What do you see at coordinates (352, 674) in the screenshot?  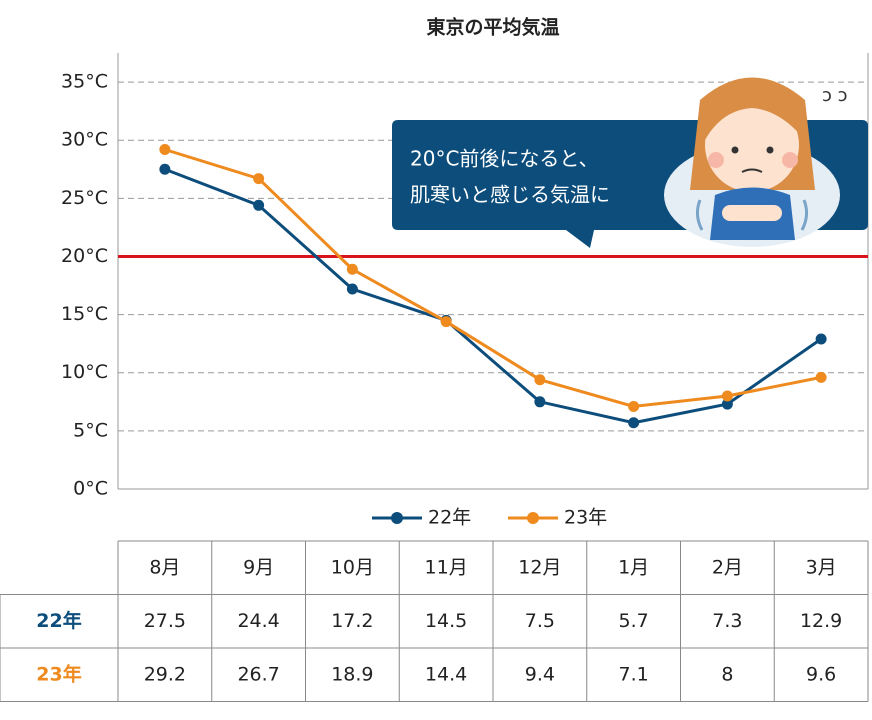 I see `table-cell: 18.9` at bounding box center [352, 674].